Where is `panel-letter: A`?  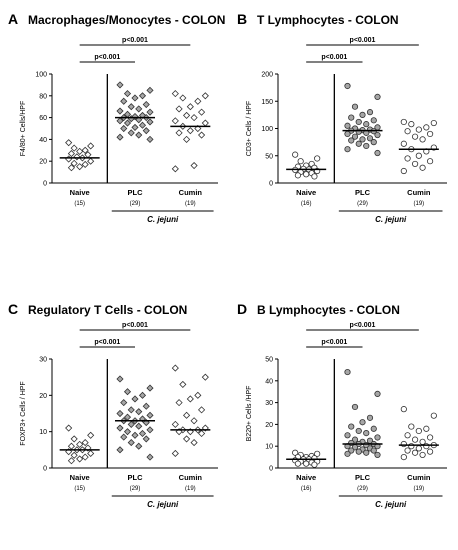 panel-letter: A is located at coordinates (13, 19).